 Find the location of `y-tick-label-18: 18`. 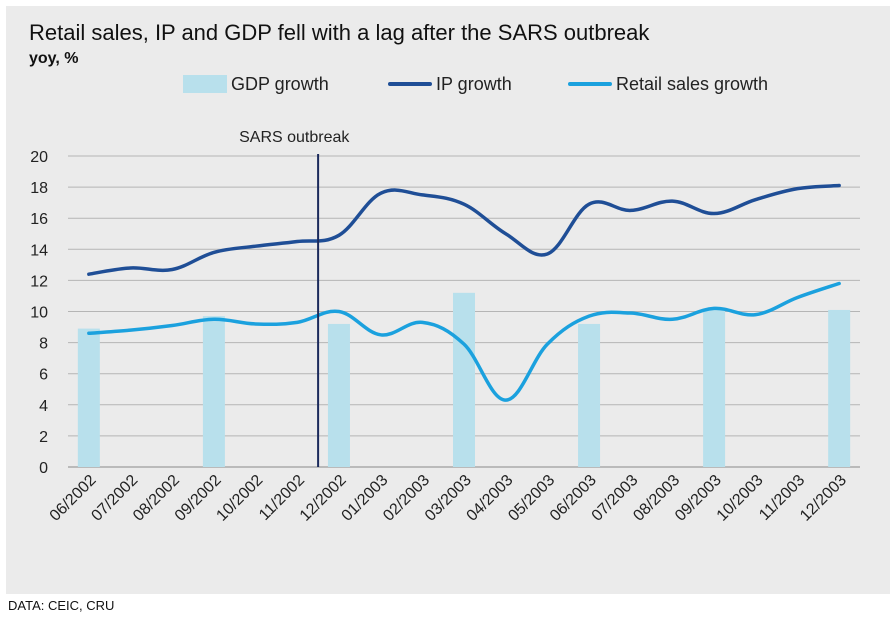

y-tick-label-18: 18 is located at coordinates (39, 188).